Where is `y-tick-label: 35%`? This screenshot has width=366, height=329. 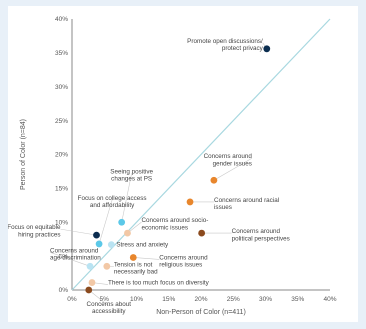
y-tick-label: 35% is located at coordinates (61, 53).